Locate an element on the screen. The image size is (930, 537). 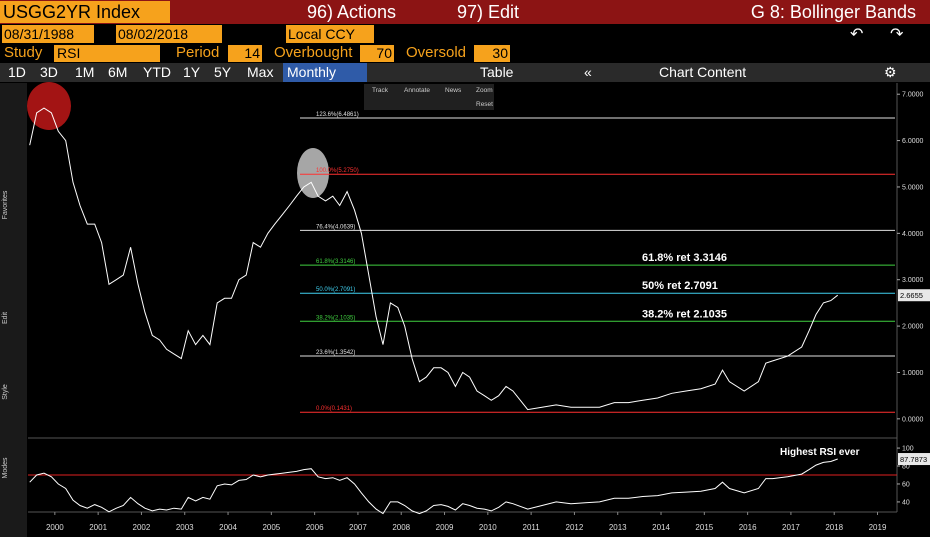
oversold-field: 30 is located at coordinates (492, 53).